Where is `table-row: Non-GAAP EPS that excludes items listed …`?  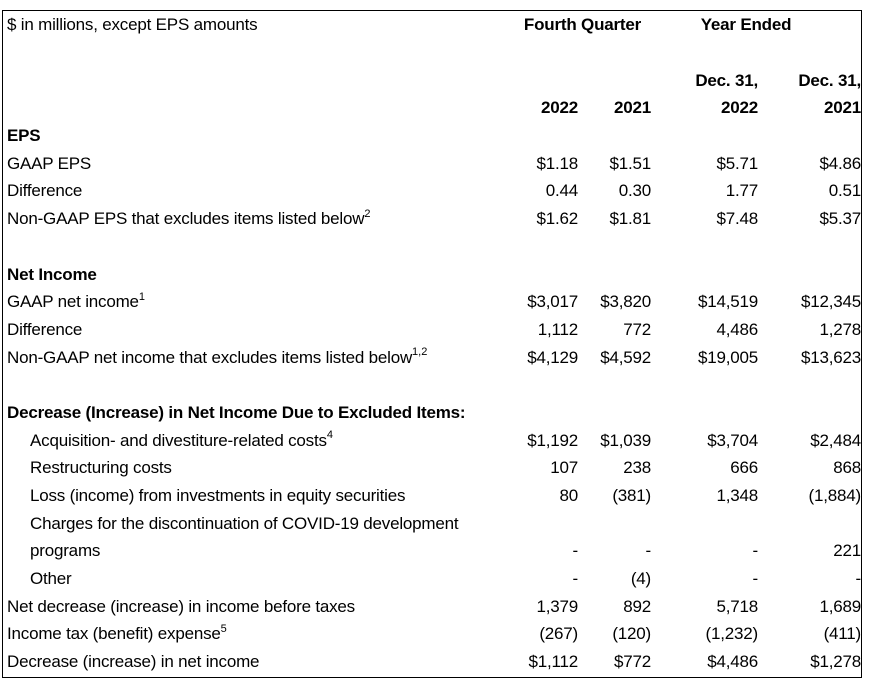 table-row: Non-GAAP EPS that excludes items listed … is located at coordinates (432, 219).